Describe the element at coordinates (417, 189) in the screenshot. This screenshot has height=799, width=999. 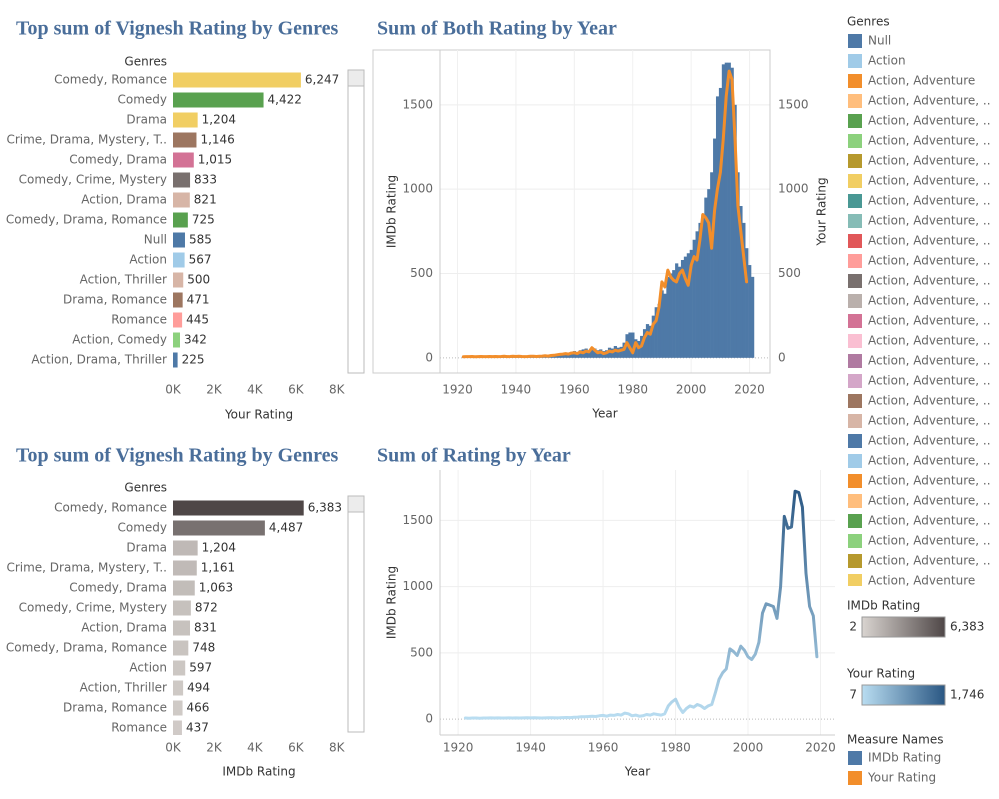
I see `y-tick-label: 1000` at that location.